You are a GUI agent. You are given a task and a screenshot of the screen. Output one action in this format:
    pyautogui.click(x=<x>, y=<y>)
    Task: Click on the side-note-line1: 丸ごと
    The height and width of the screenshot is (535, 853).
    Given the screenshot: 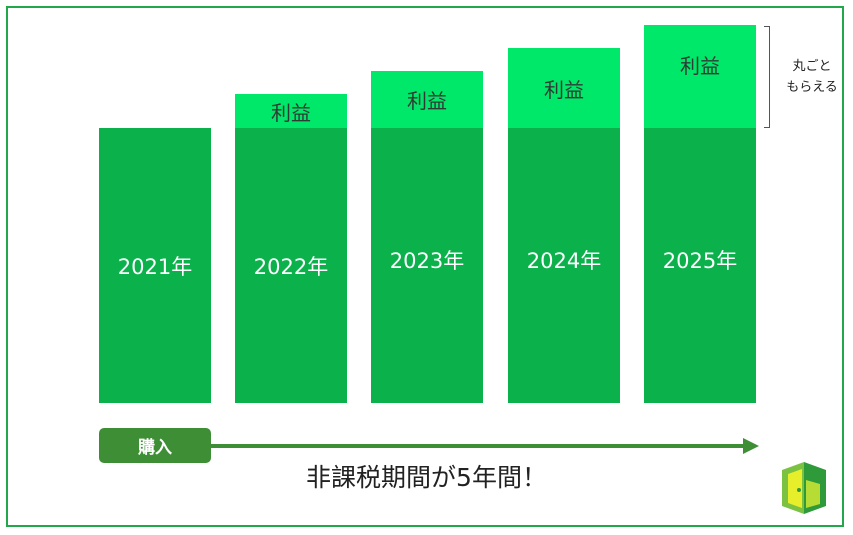 What is the action you would take?
    pyautogui.click(x=812, y=66)
    